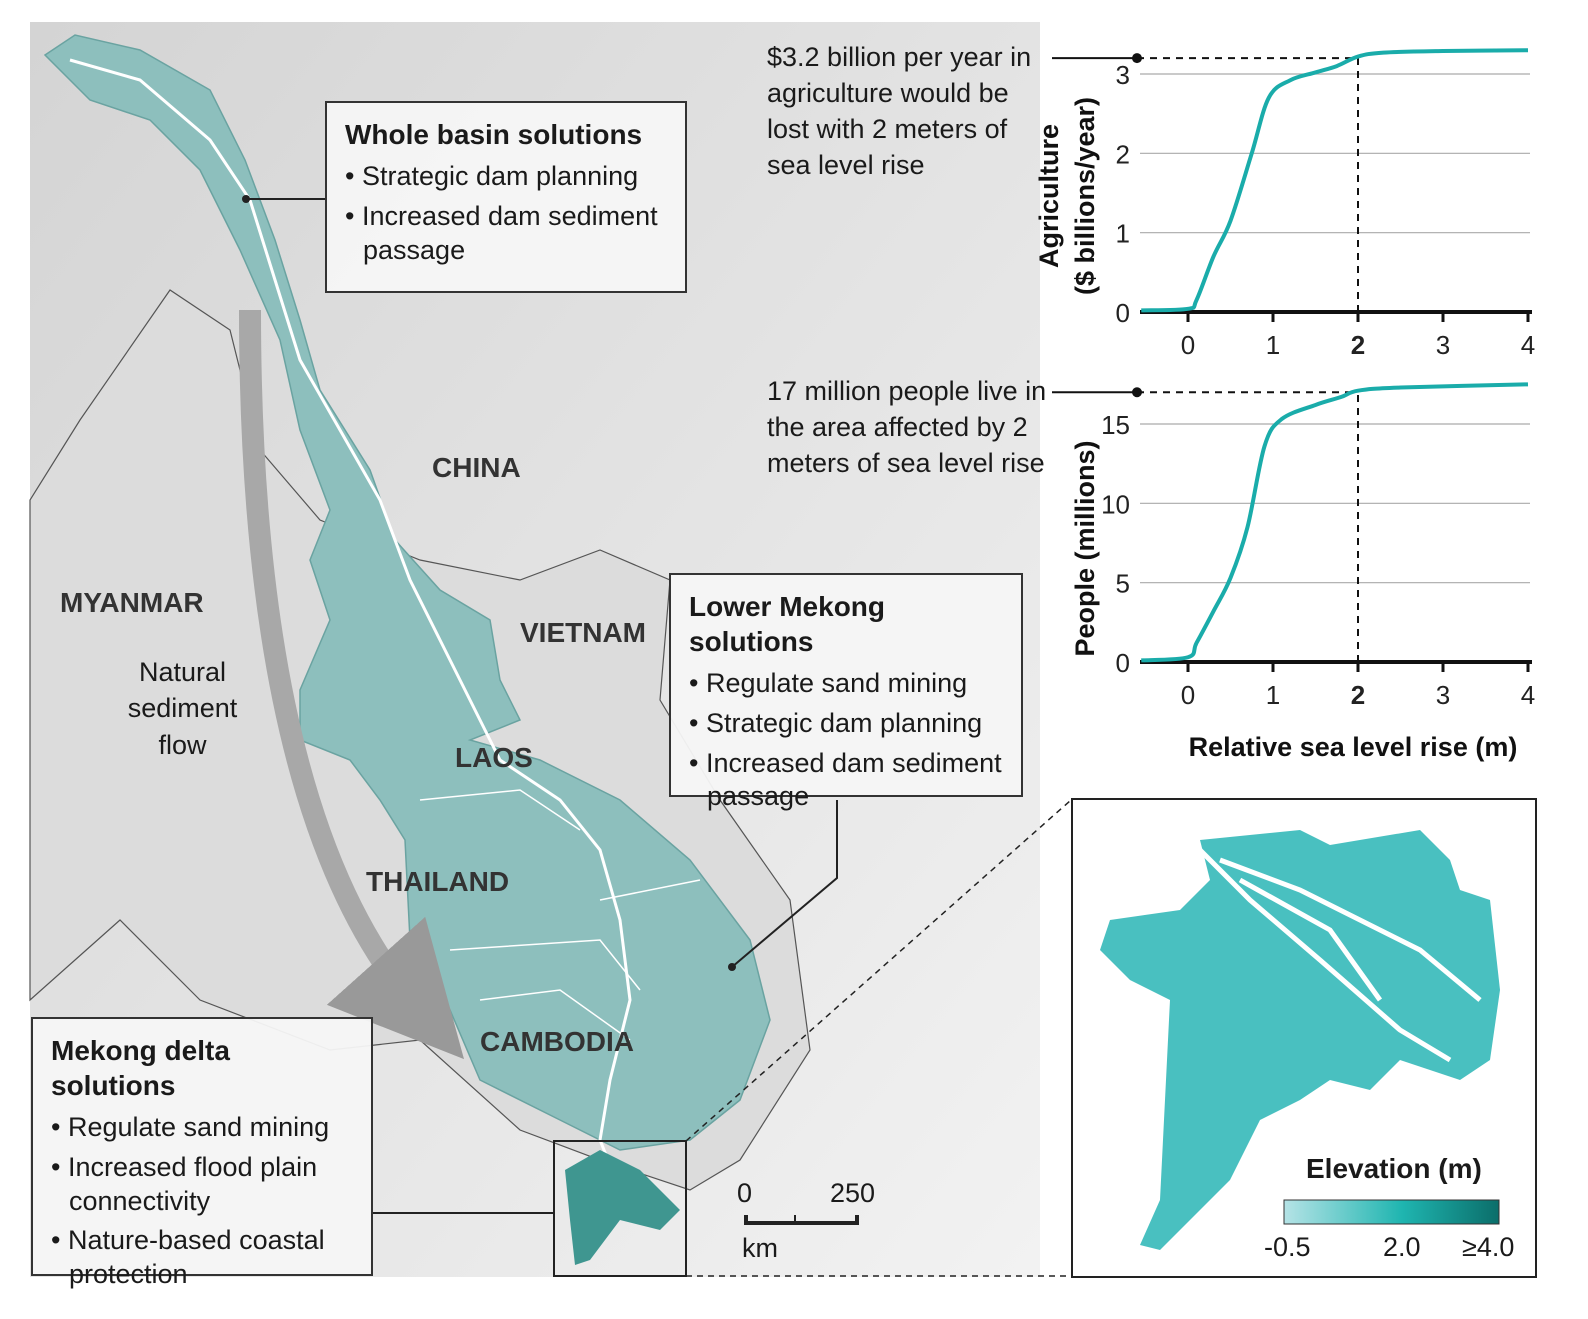  I want to click on chart2-xtick-label: 1, so click(1273, 695).